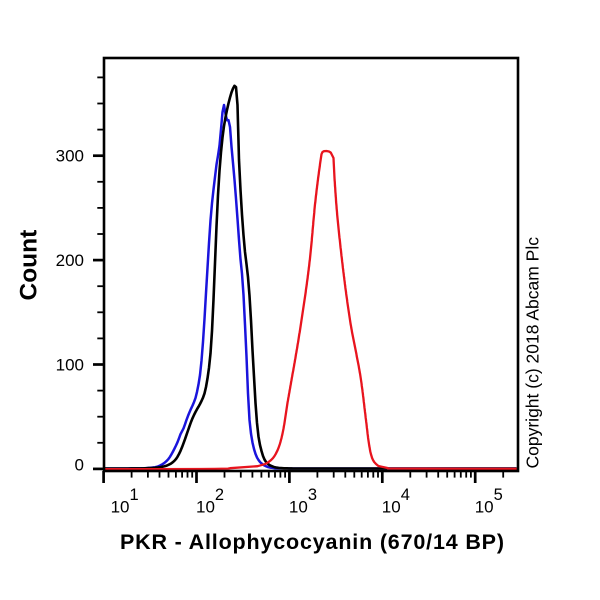  I want to click on svg-text: Count, so click(29, 265).